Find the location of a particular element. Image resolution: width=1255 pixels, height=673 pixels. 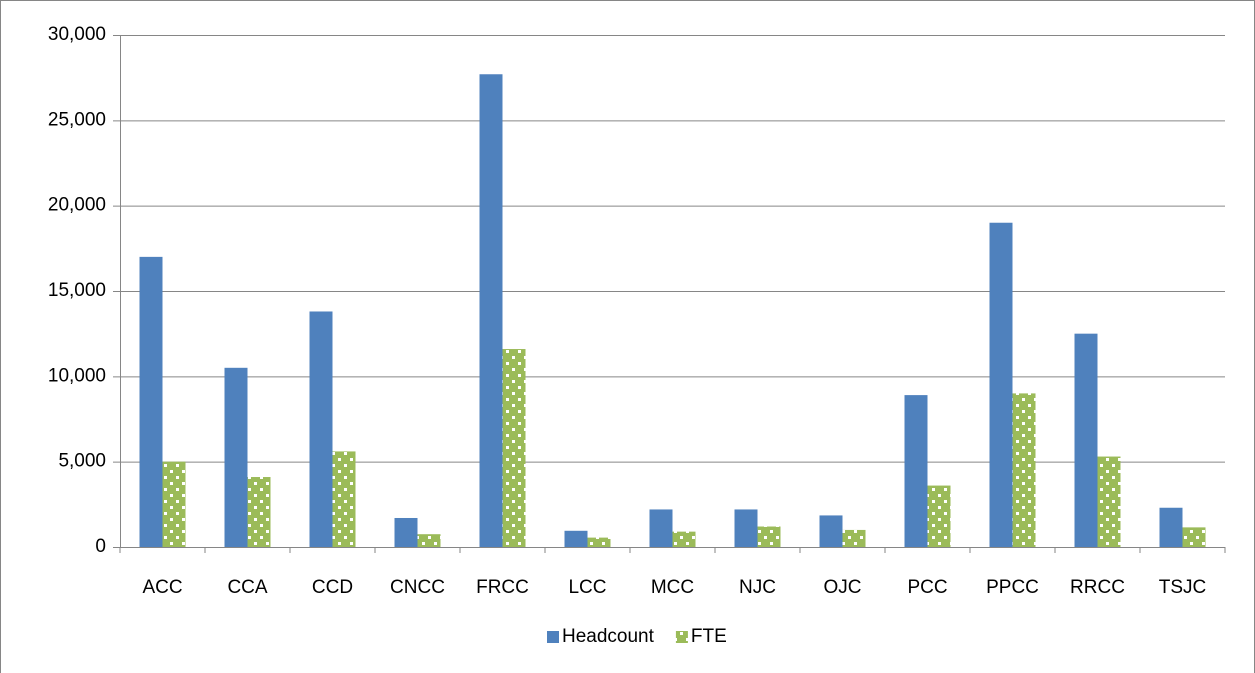

x-tick-label: TSJC is located at coordinates (1183, 587).